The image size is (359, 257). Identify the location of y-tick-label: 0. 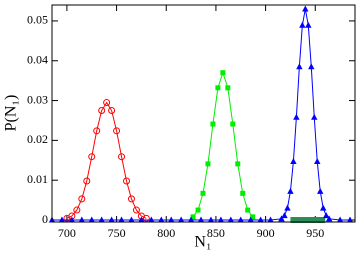
(45, 219).